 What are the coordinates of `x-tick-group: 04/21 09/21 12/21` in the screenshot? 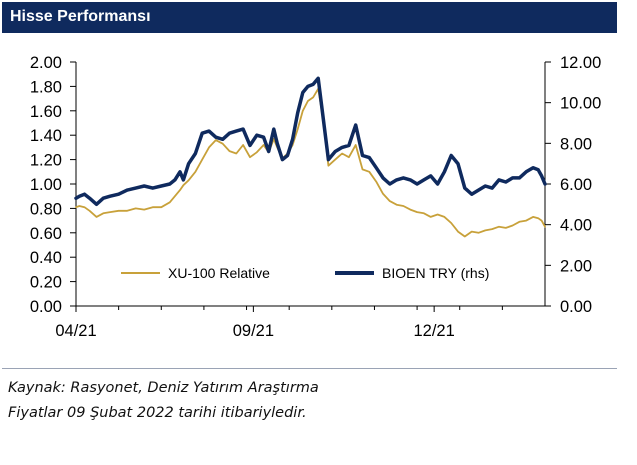 It's located at (279, 323).